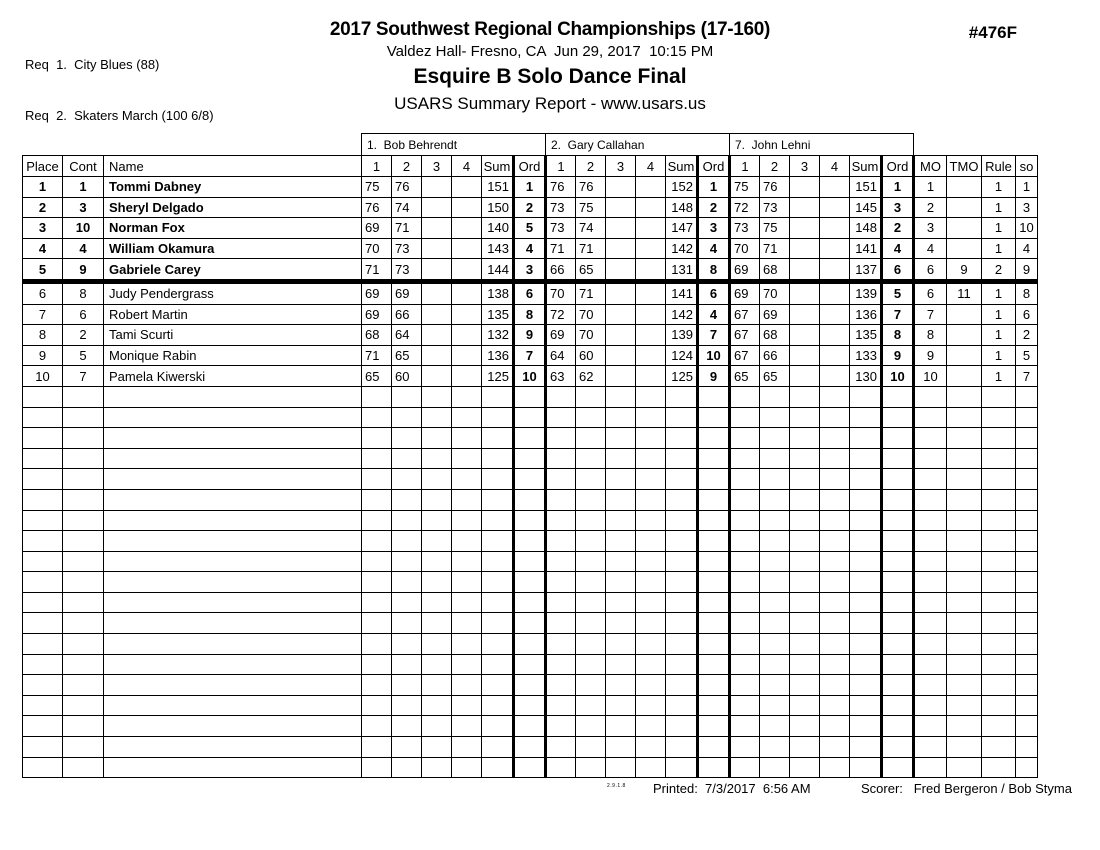  I want to click on mo-cell, so click(930, 520).